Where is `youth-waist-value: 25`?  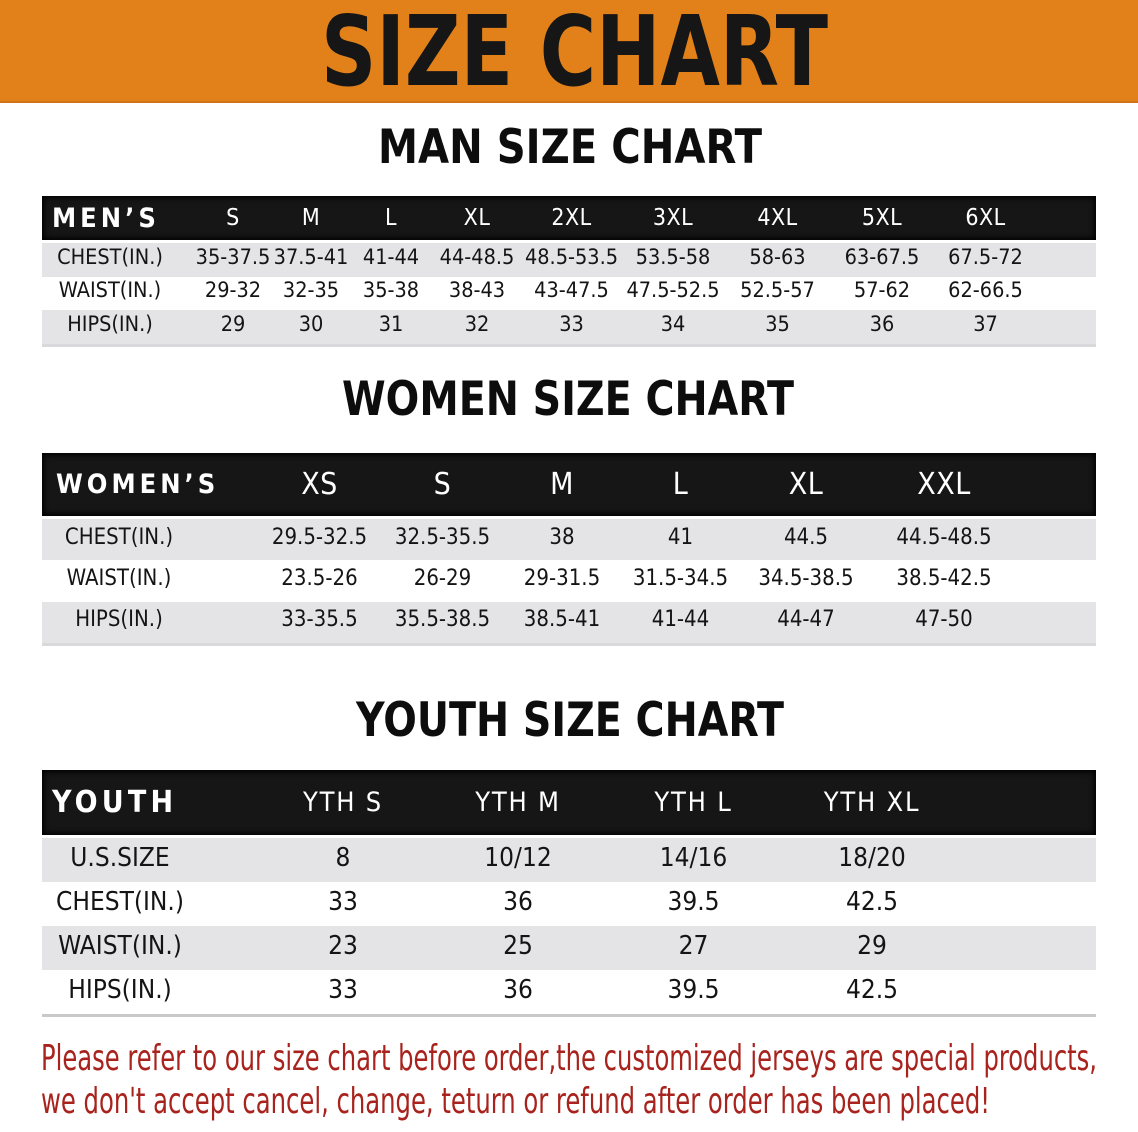 youth-waist-value: 25 is located at coordinates (518, 945).